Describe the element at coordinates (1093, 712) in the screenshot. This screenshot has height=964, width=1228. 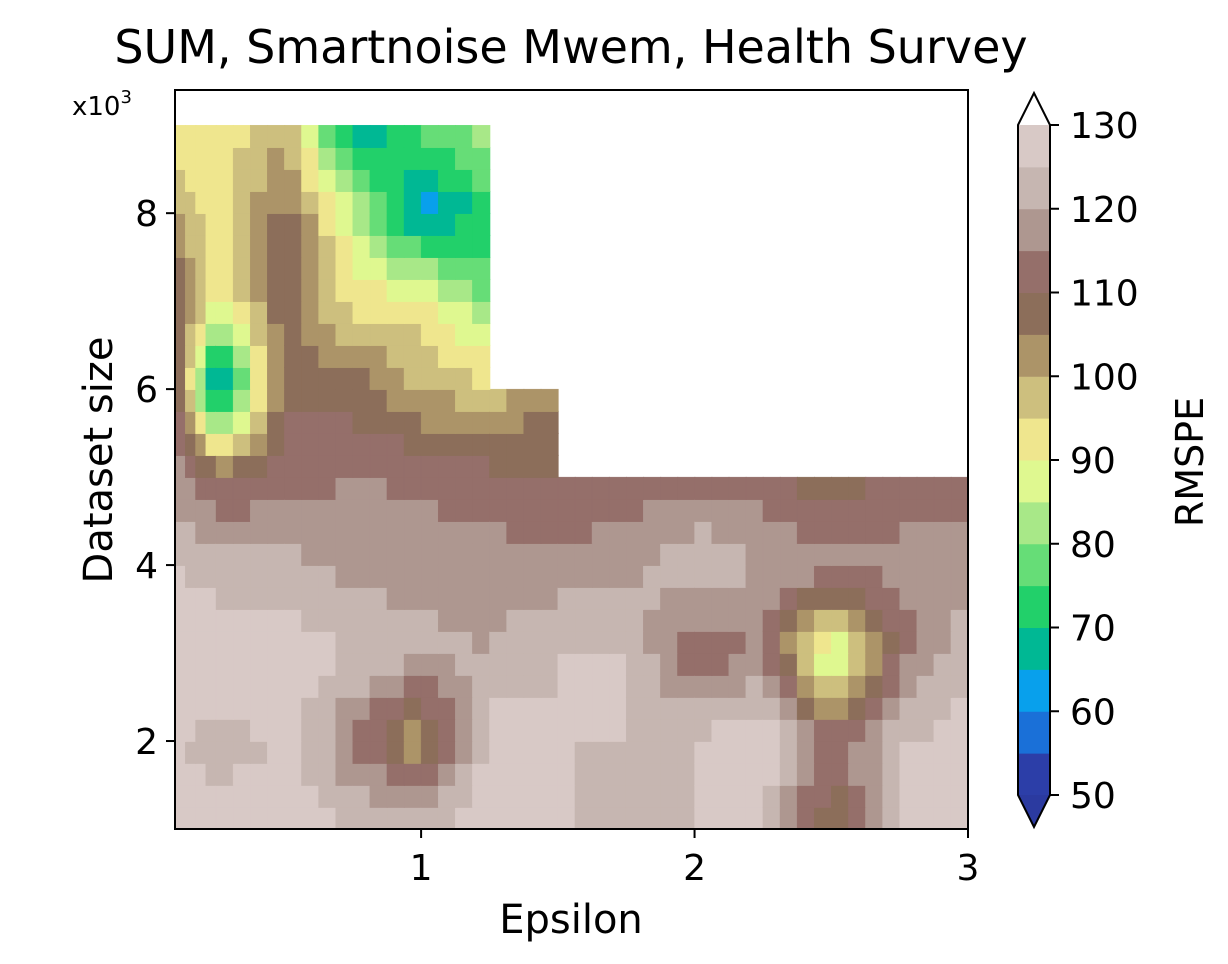
I see `colorbar-tick-label: 60` at that location.